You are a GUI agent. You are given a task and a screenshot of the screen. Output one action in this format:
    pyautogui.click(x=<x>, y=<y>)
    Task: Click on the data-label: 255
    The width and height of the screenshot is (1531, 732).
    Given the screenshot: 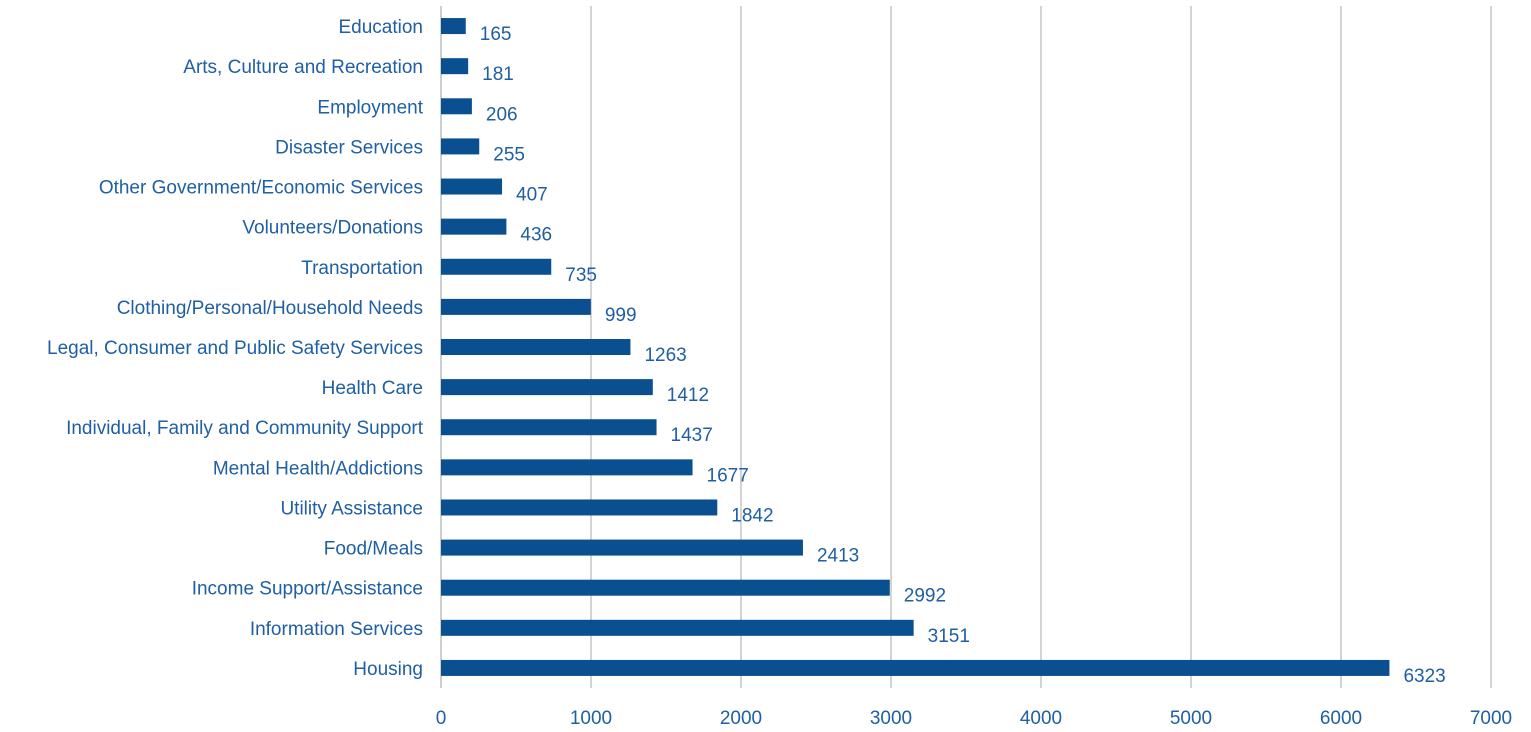 What is the action you would take?
    pyautogui.click(x=509, y=154)
    